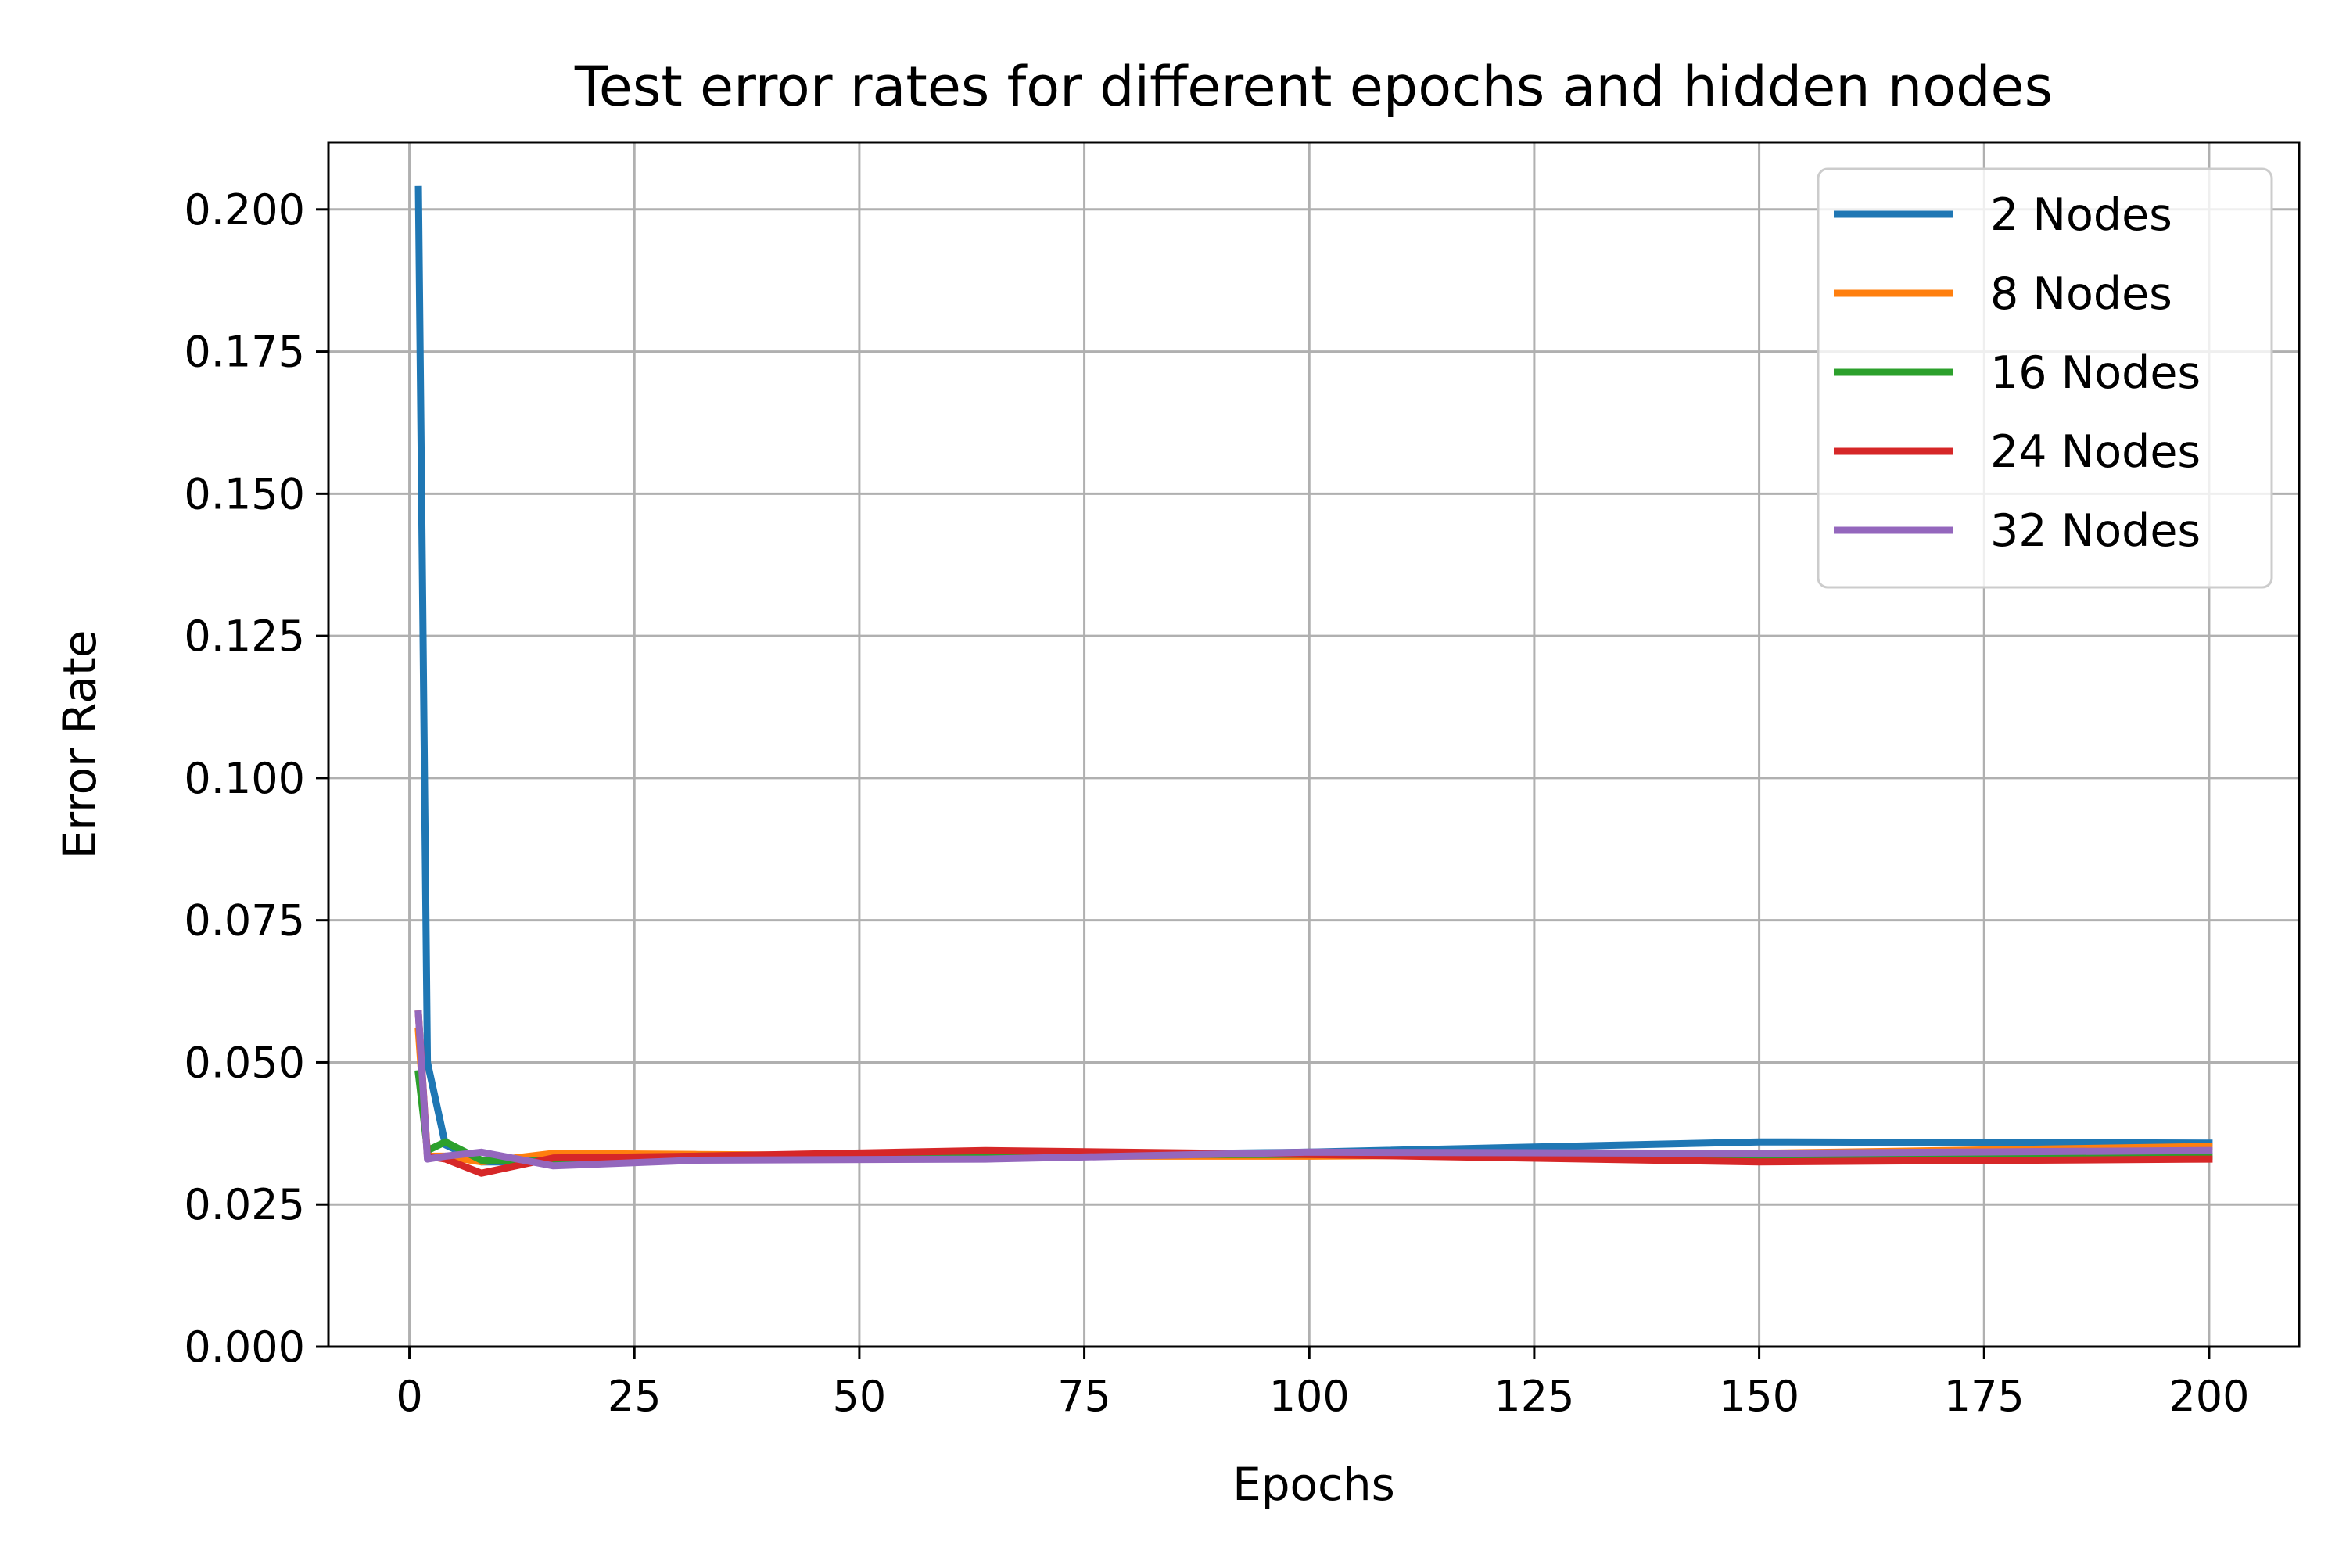 This screenshot has height=1568, width=2346. I want to click on series-line-32-nodes, so click(1313, 1090).